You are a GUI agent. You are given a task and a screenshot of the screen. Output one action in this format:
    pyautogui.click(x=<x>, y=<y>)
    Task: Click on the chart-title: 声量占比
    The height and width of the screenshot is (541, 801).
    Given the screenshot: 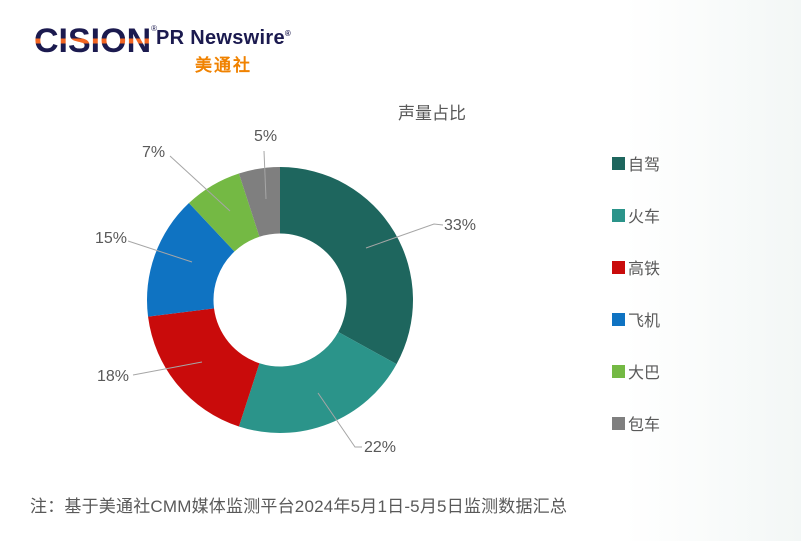 What is the action you would take?
    pyautogui.click(x=432, y=113)
    